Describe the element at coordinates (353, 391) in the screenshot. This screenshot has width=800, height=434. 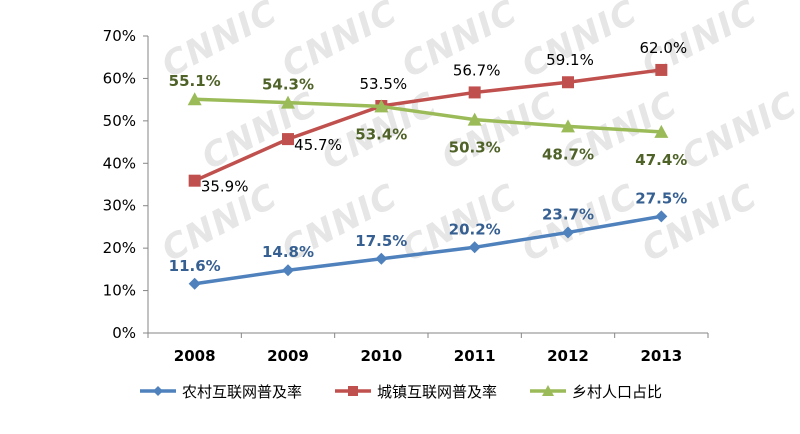
I see `legend-square-icon` at that location.